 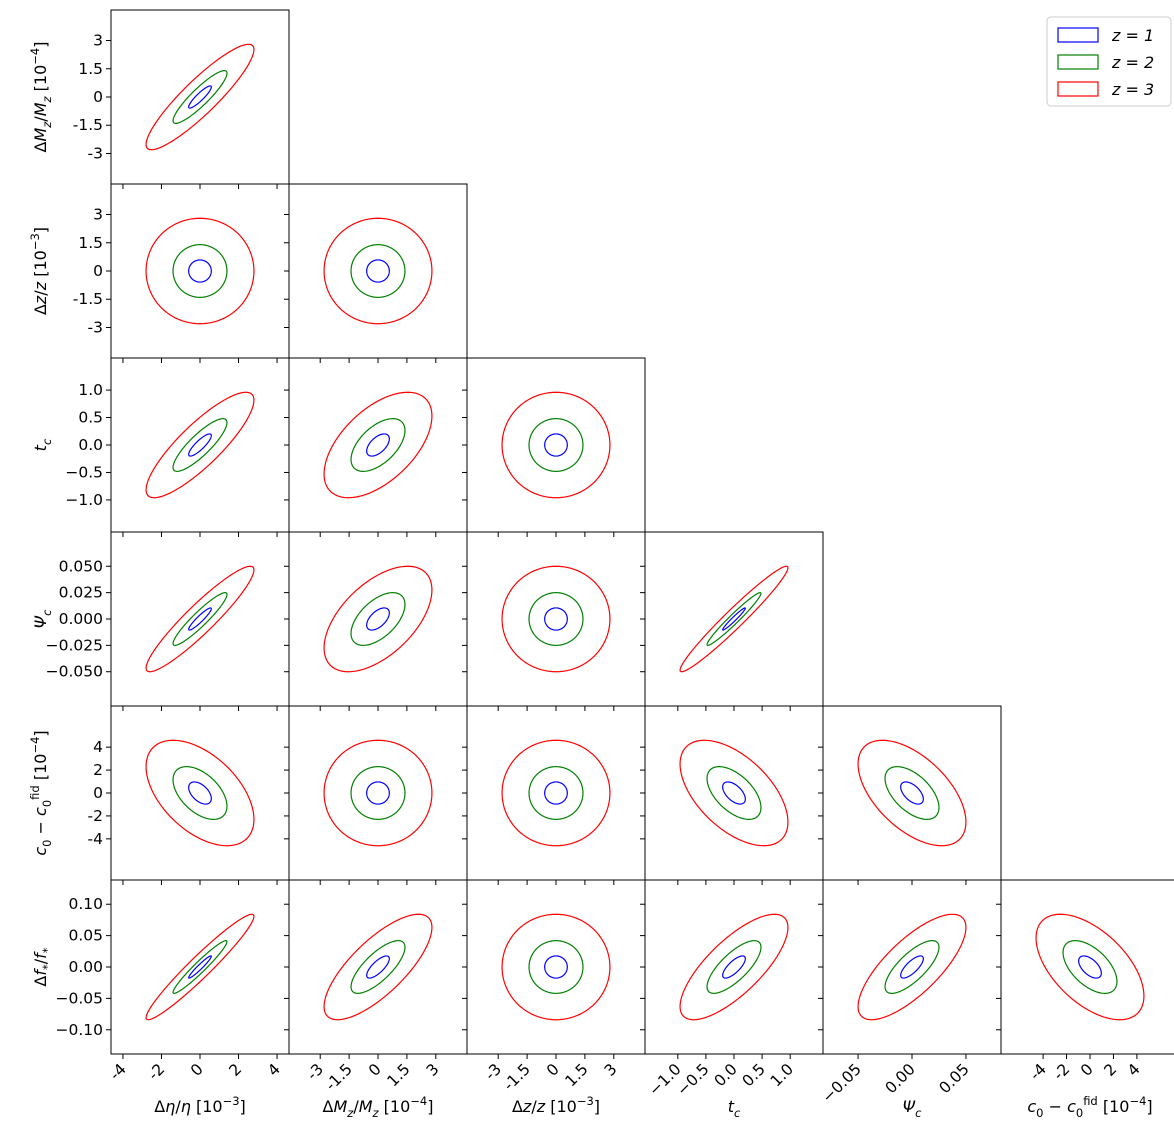 I want to click on x-tick-label: 1.5, so click(x=577, y=1075).